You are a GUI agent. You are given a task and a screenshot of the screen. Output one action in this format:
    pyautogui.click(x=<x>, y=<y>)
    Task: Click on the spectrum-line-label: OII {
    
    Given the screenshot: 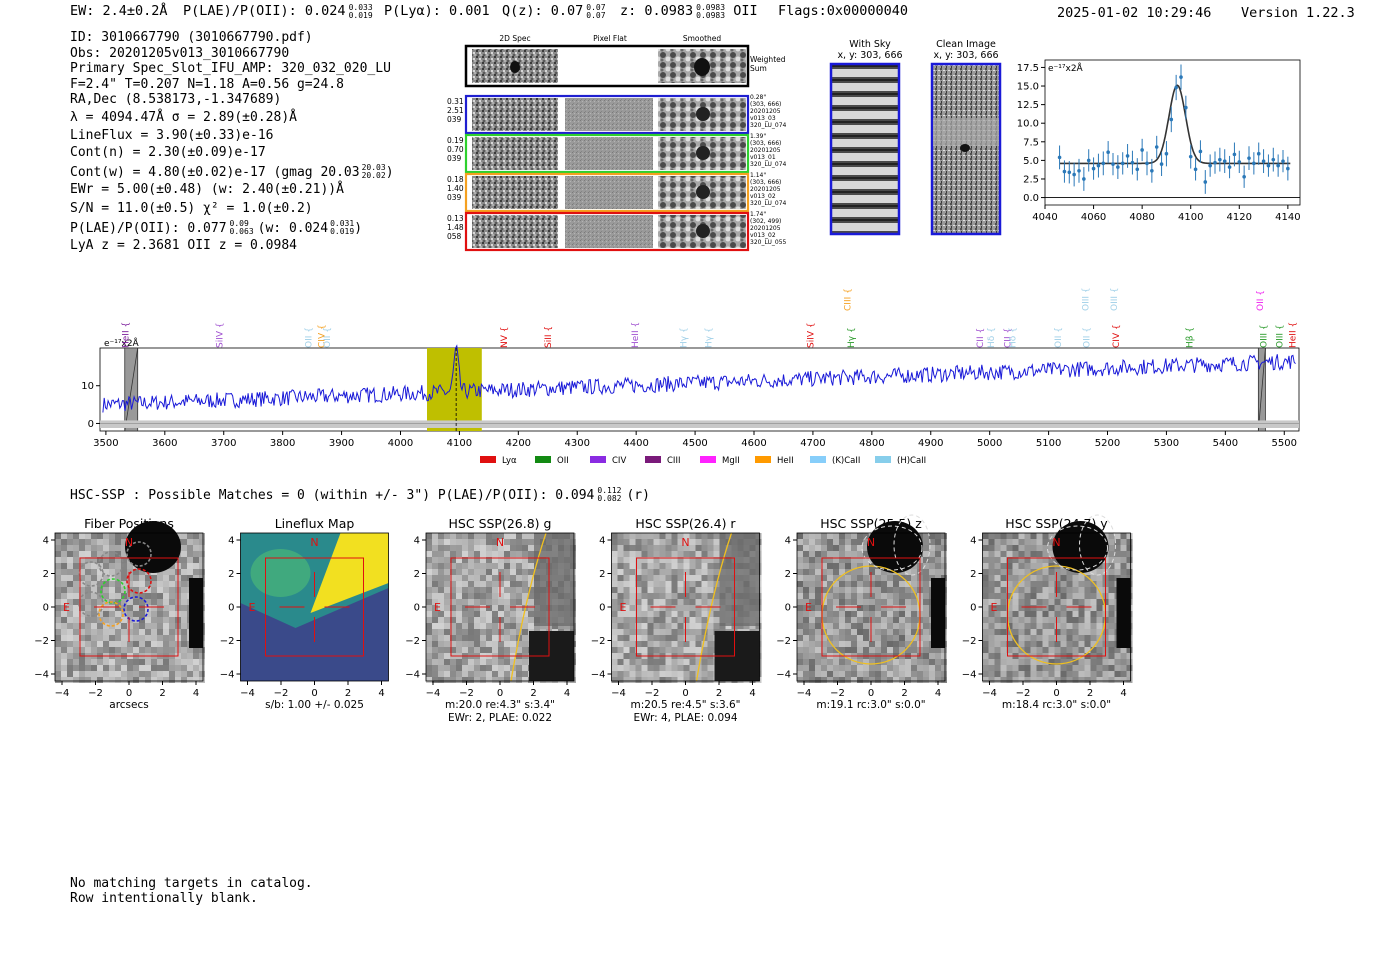 What is the action you would take?
    pyautogui.click(x=1087, y=337)
    